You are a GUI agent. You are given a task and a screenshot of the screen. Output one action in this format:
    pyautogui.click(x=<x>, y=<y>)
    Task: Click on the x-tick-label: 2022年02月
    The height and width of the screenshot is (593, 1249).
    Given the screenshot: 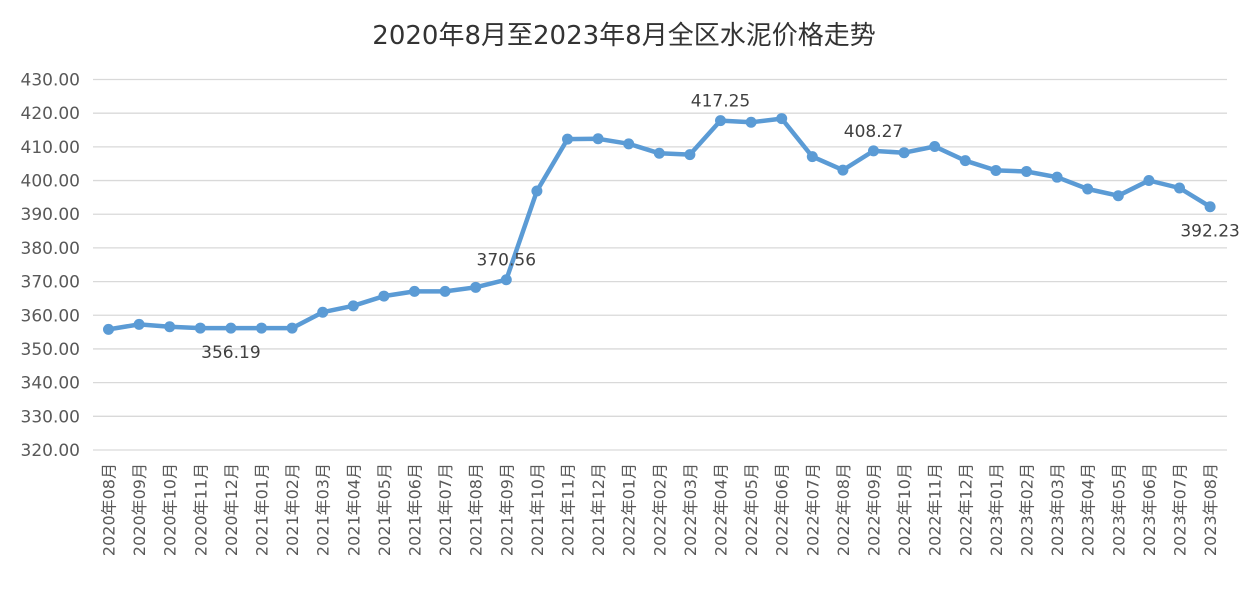 What is the action you would take?
    pyautogui.click(x=659, y=509)
    